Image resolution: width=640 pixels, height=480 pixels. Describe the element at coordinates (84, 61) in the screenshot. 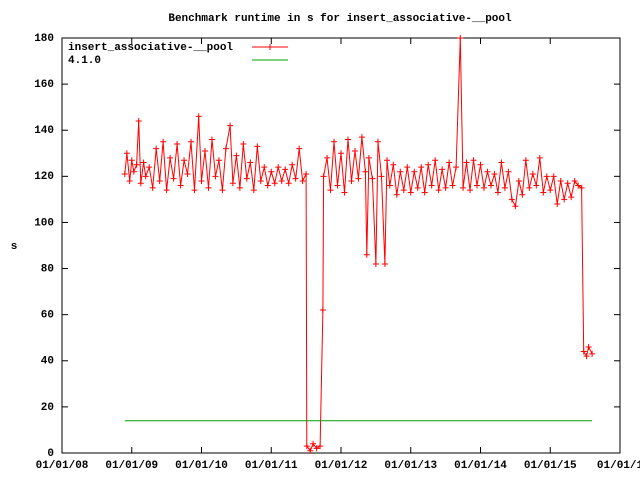

I see `legend-label: 4.1.0` at that location.